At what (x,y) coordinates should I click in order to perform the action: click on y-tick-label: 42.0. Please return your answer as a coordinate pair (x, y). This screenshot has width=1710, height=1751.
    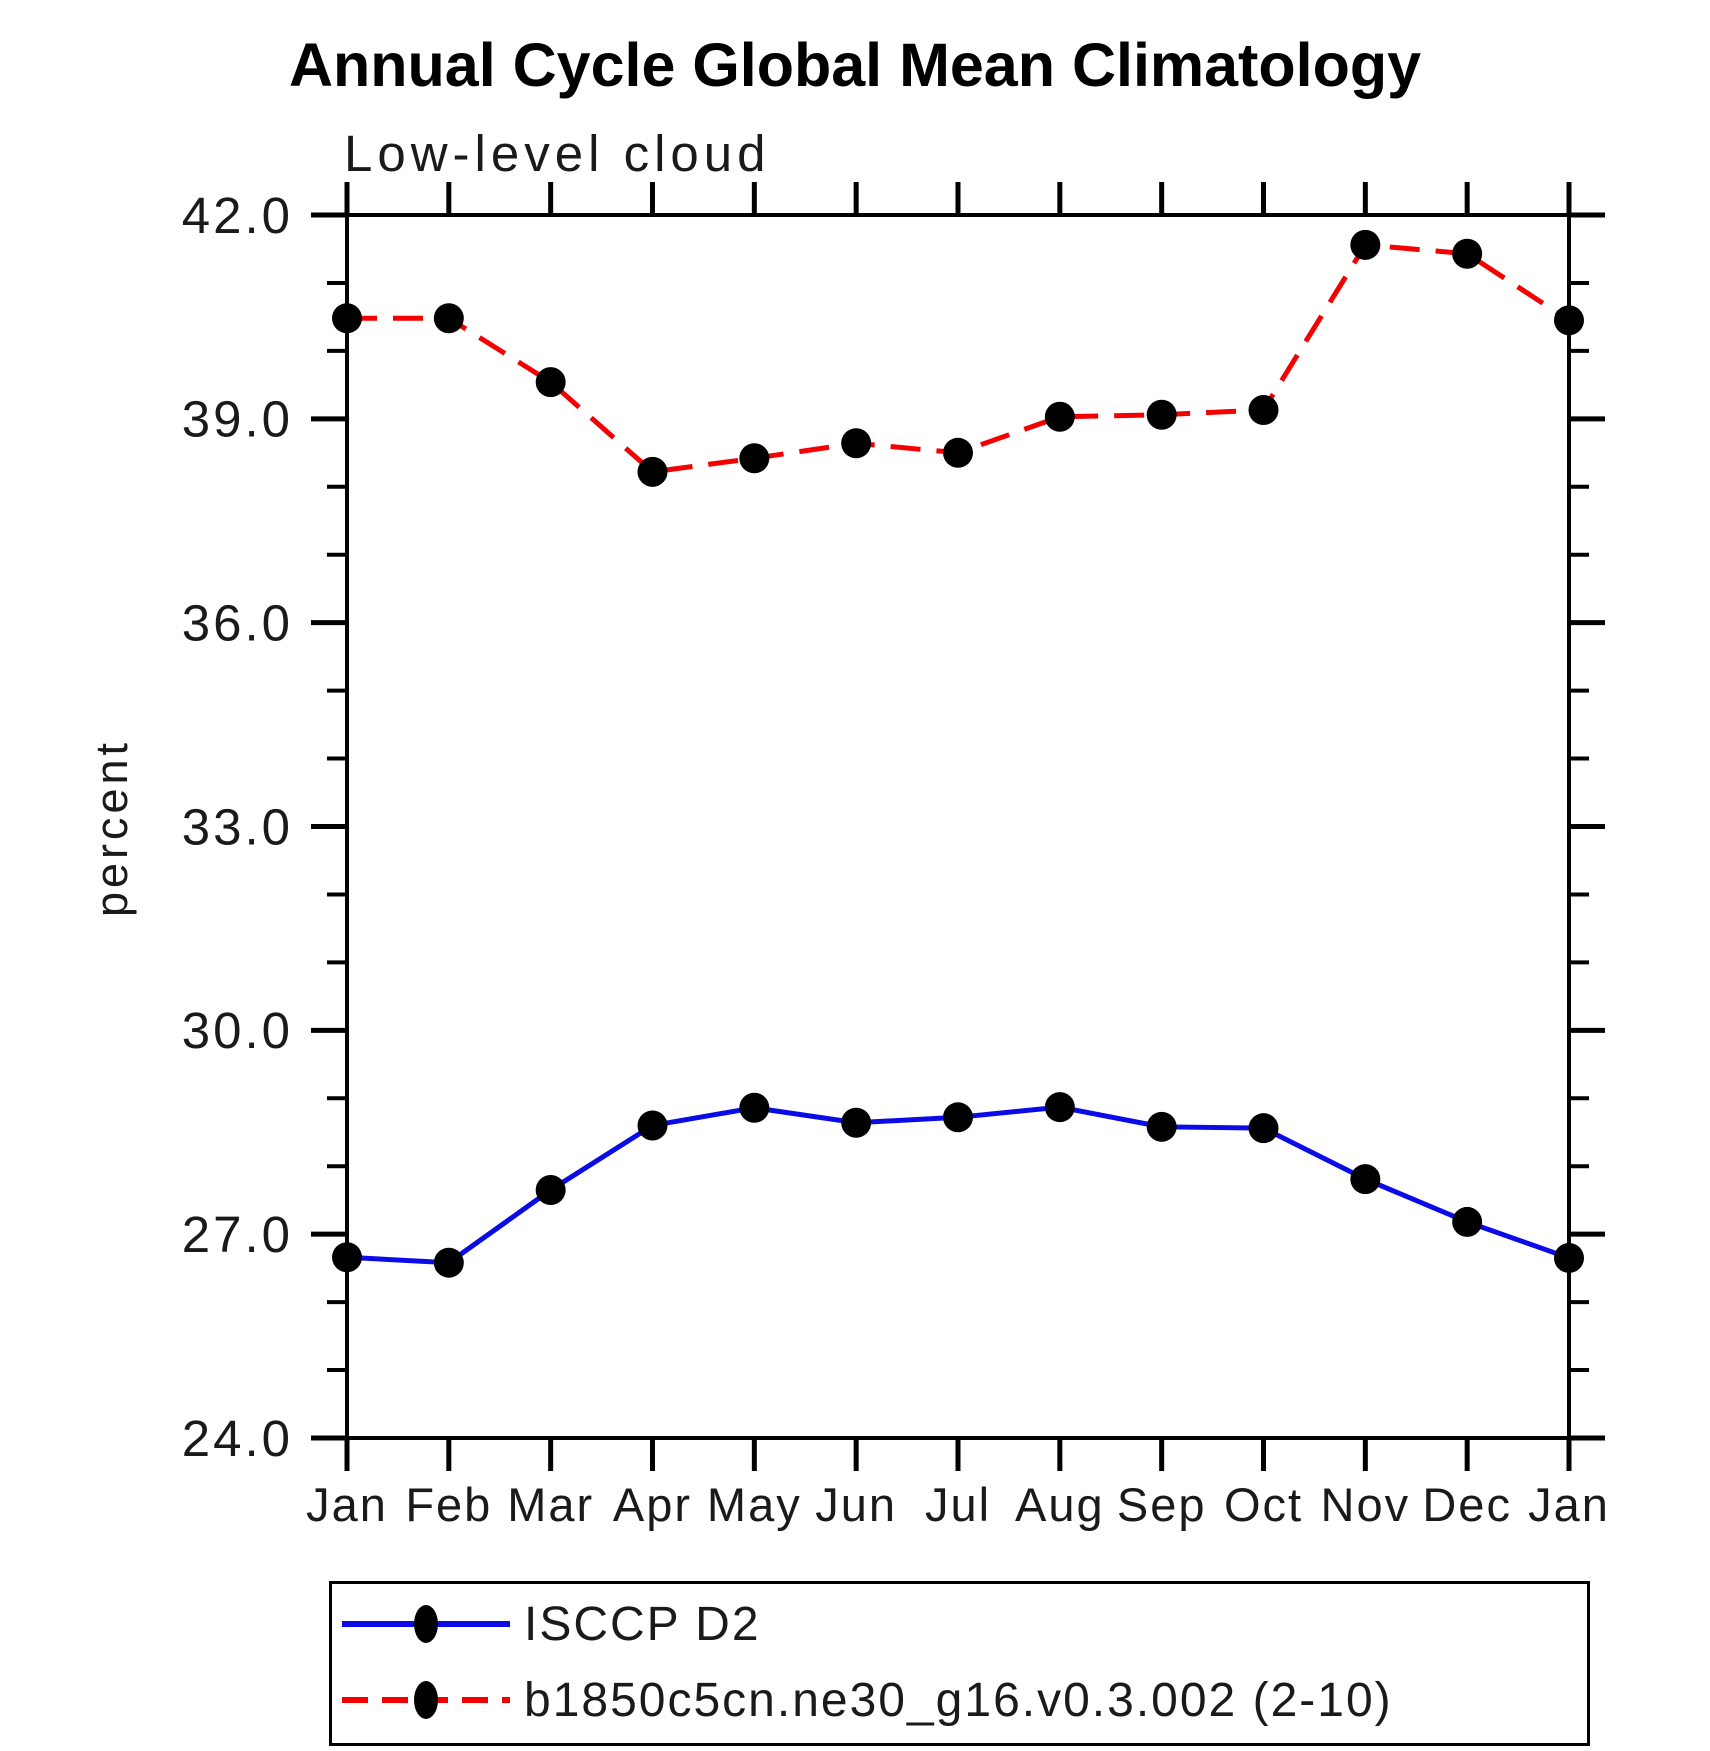
    Looking at the image, I should click on (237, 215).